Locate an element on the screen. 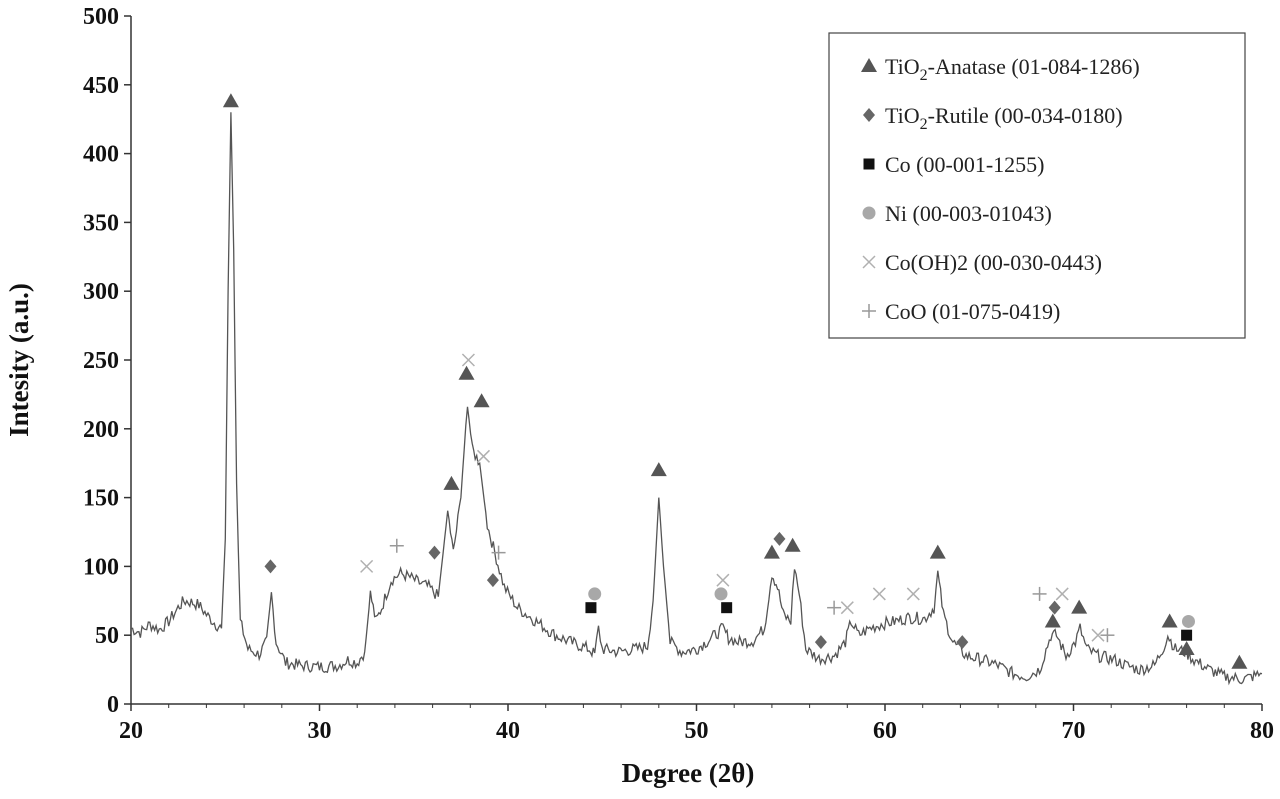 The image size is (1280, 799). y-tick-label: 350 is located at coordinates (101, 223).